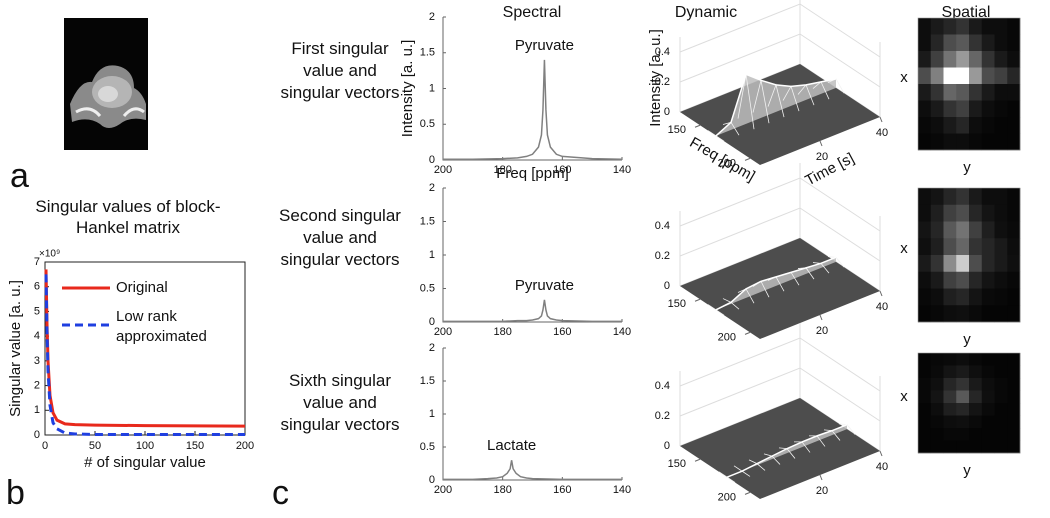 This screenshot has height=518, width=1050. What do you see at coordinates (882, 133) in the screenshot?
I see `x-tick-label: 40` at bounding box center [882, 133].